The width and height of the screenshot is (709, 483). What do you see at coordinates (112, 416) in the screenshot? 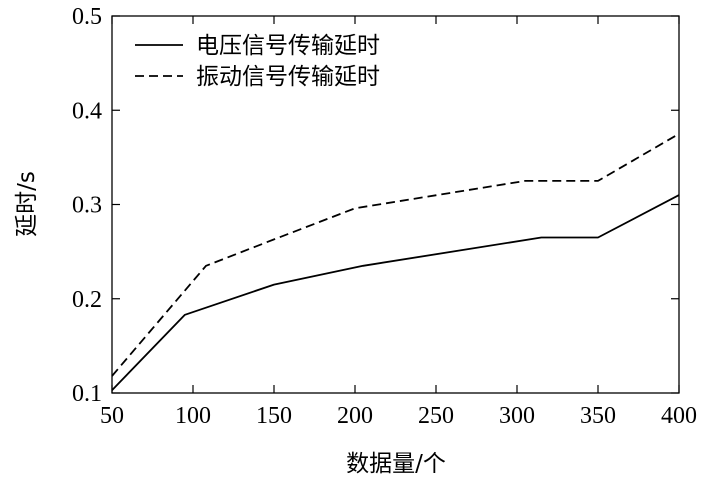
I see `x-tick-label: 50` at bounding box center [112, 416].